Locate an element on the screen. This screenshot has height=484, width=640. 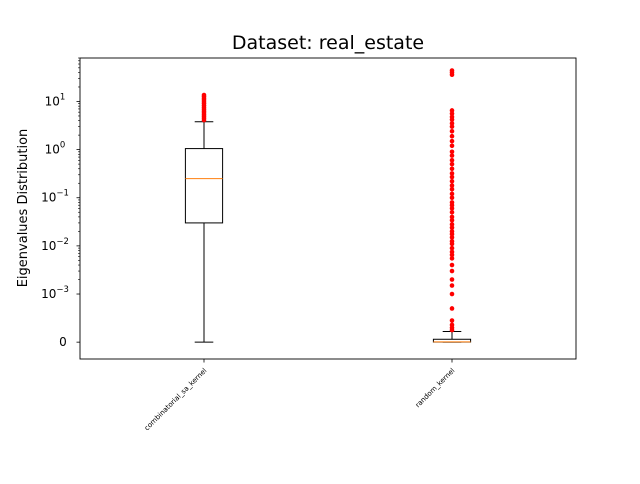
y-tick-label-exponent: 1 is located at coordinates (62, 97).